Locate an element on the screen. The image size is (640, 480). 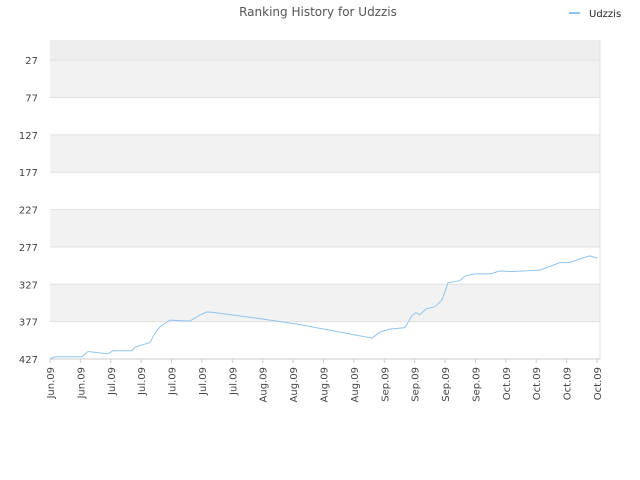
y-tick-label: 177 is located at coordinates (28, 173).